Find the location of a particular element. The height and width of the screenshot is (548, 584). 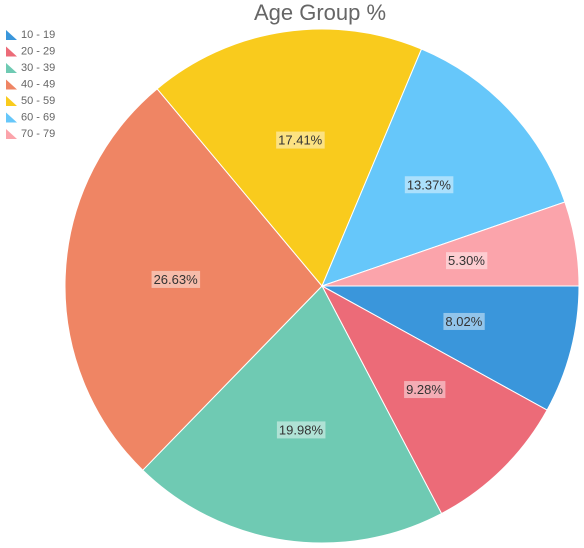

legend-label: 20 - 29 is located at coordinates (38, 51).